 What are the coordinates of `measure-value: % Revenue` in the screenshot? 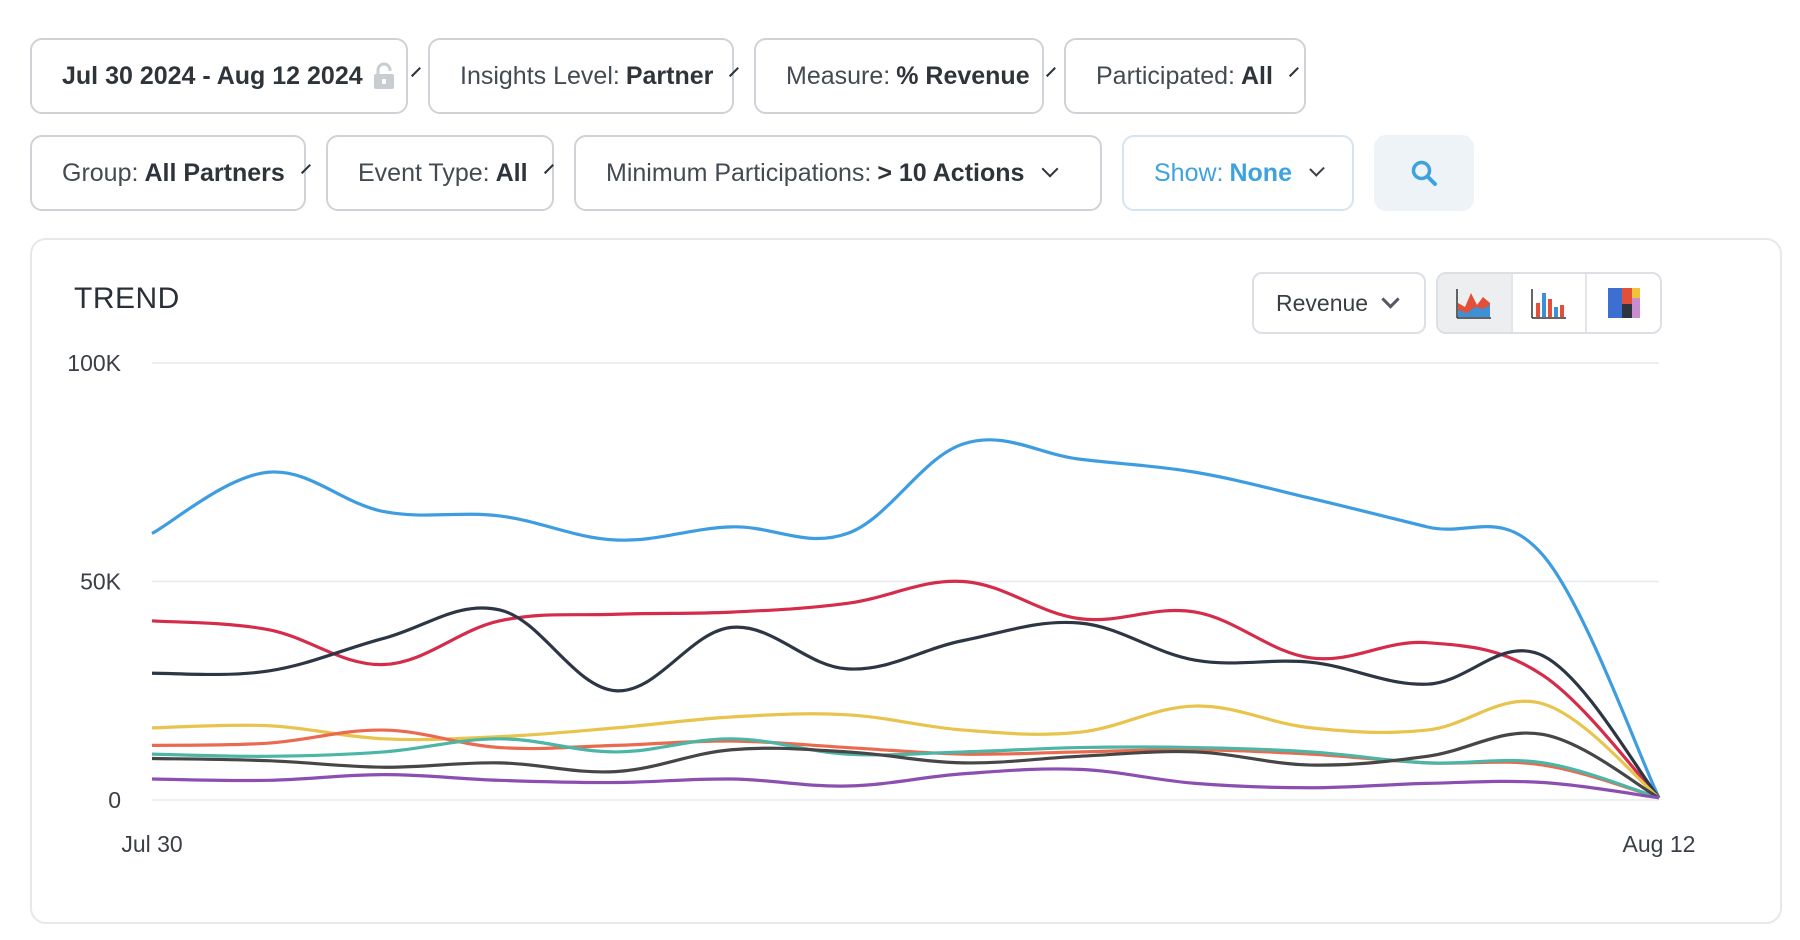 It's located at (963, 75).